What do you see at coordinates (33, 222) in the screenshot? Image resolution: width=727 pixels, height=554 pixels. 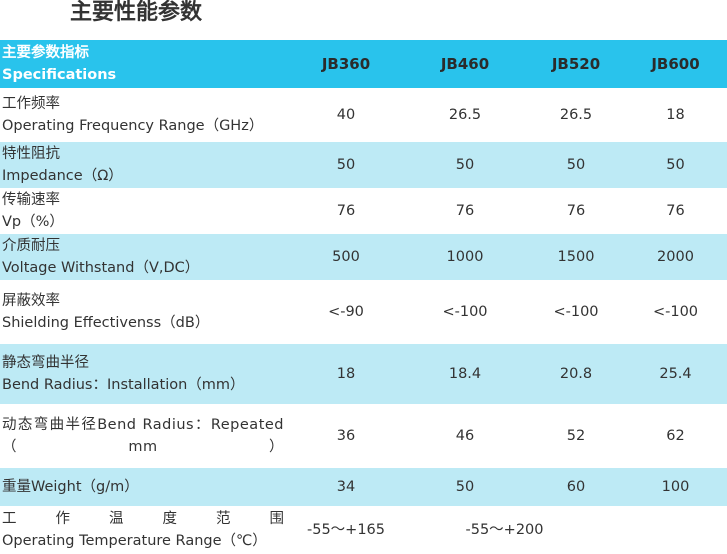 I see `row-label-en: Vp（%）` at bounding box center [33, 222].